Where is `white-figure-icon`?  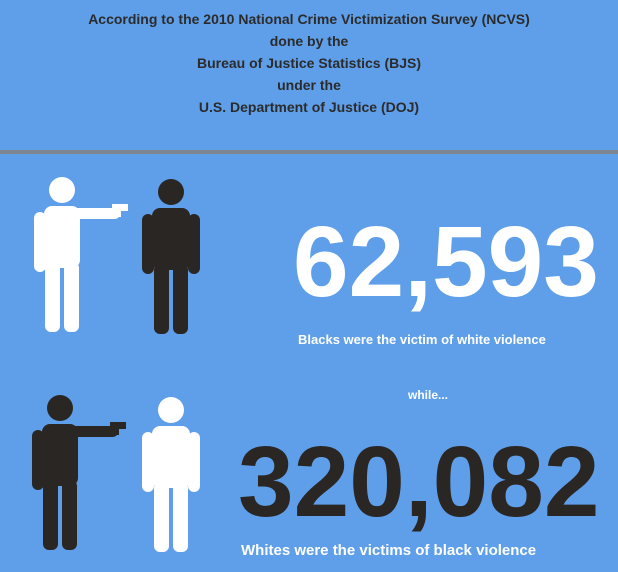 white-figure-icon is located at coordinates (171, 474).